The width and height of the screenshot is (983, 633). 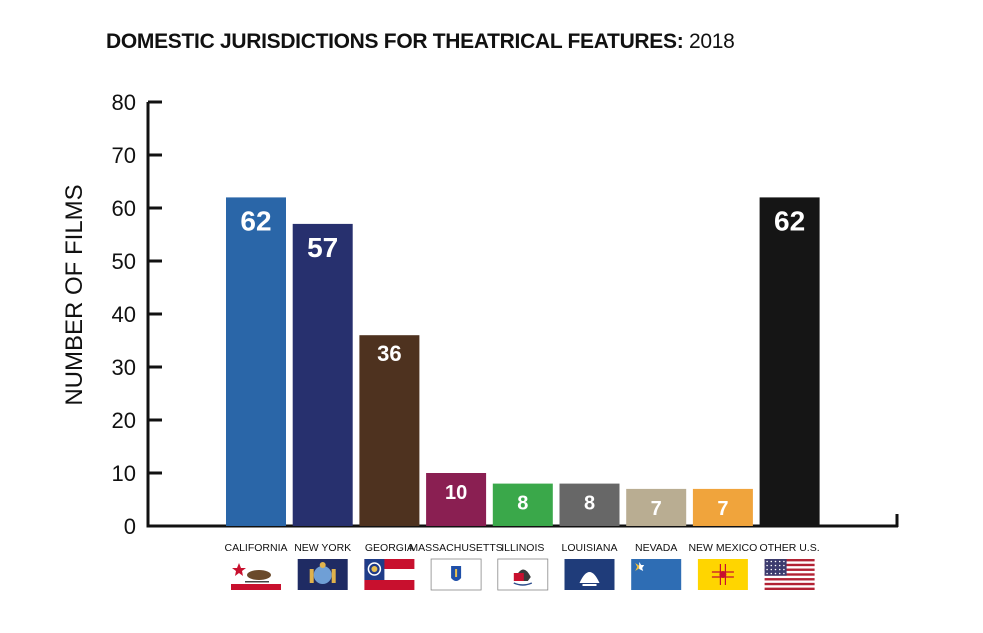 What do you see at coordinates (124, 314) in the screenshot?
I see `y-tick-label: 40` at bounding box center [124, 314].